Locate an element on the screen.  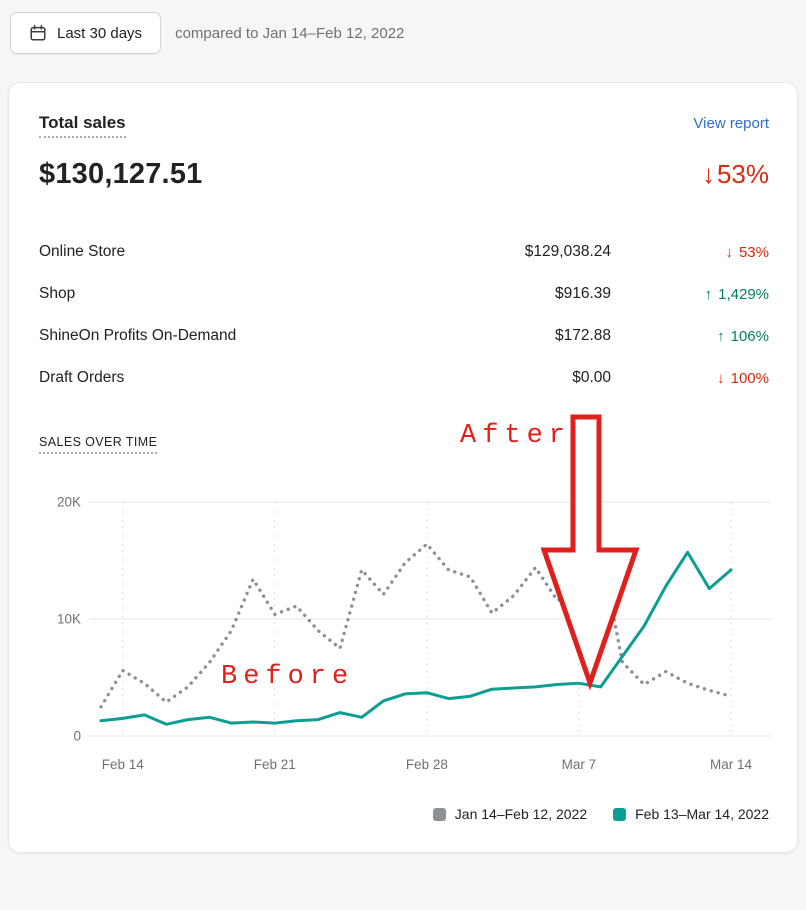
change-value: 53% is located at coordinates (753, 252).